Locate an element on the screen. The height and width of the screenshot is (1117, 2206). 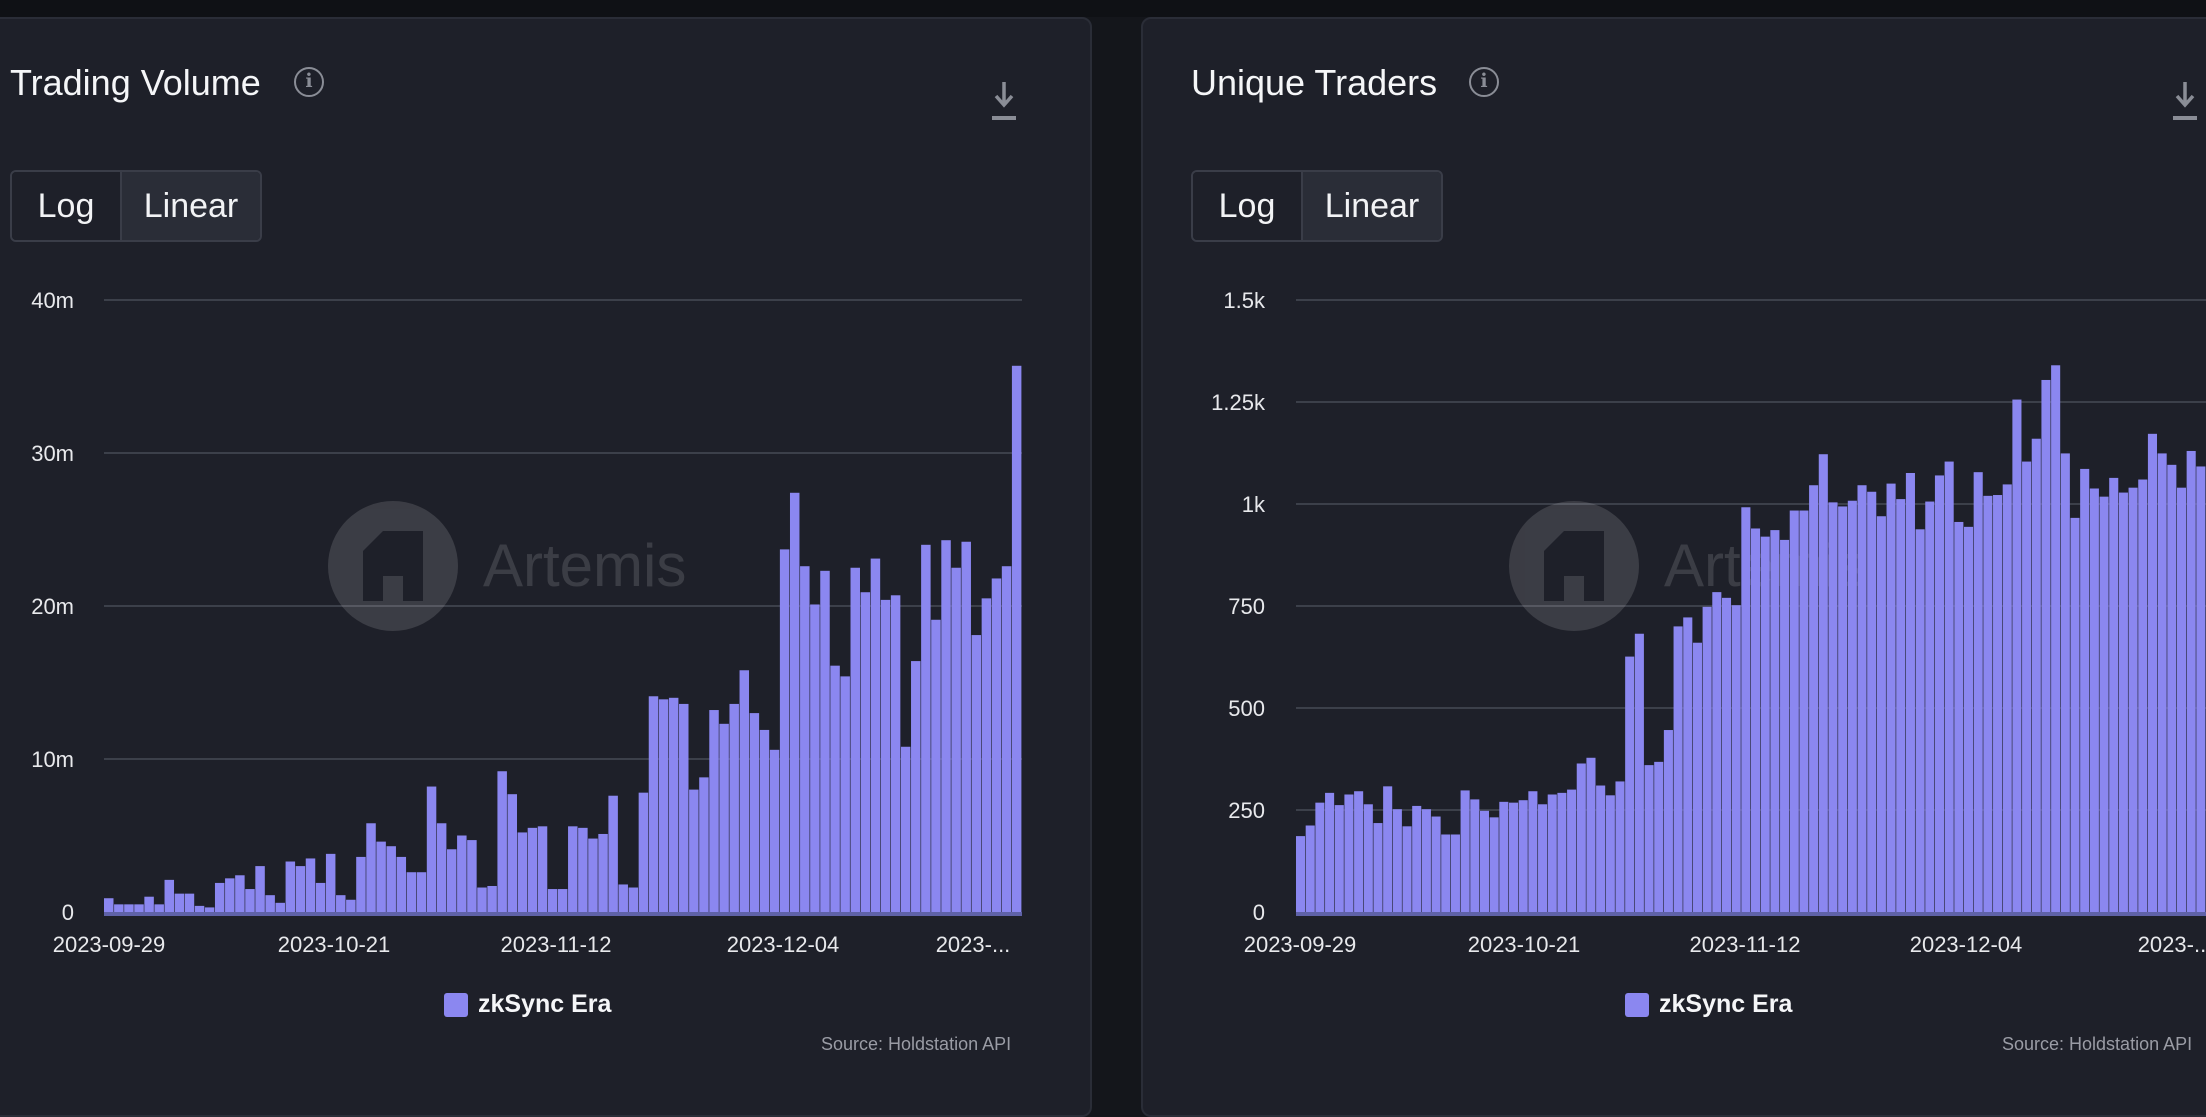
y-tick-label: 1.5k is located at coordinates (1244, 300).